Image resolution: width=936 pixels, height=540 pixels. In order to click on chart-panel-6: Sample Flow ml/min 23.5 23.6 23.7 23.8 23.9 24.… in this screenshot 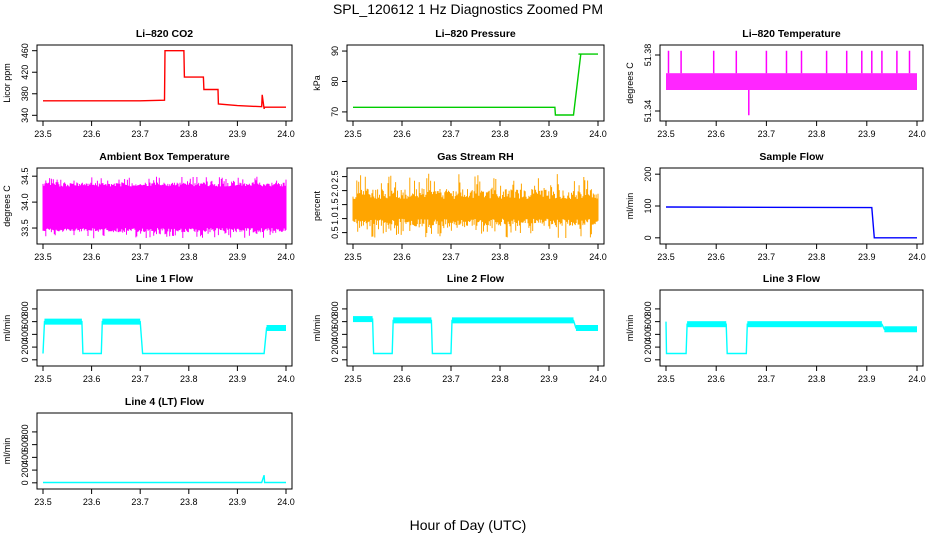, I will do `click(775, 206)`.